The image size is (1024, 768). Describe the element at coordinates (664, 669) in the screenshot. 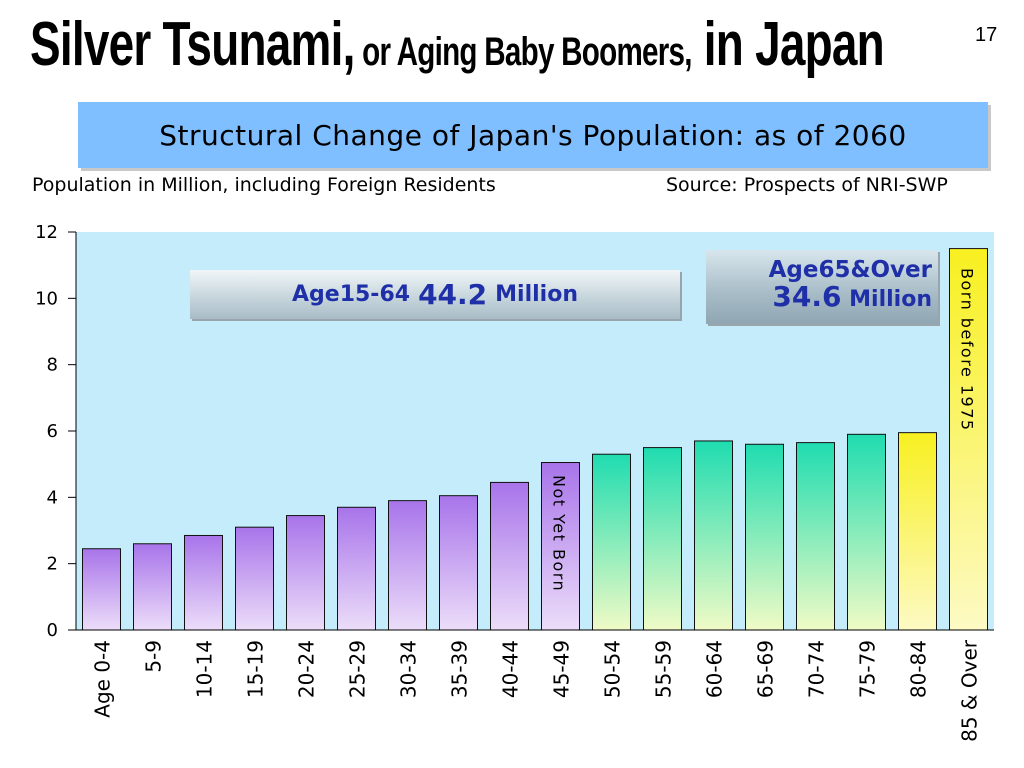

I see `x-tick-label: 55-59` at that location.